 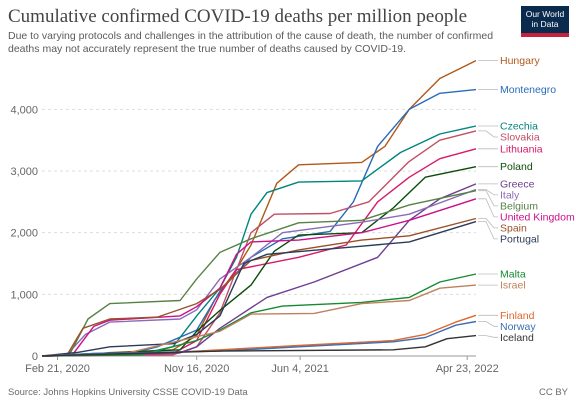 I want to click on legend-label-iceland: Iceland, so click(x=517, y=338).